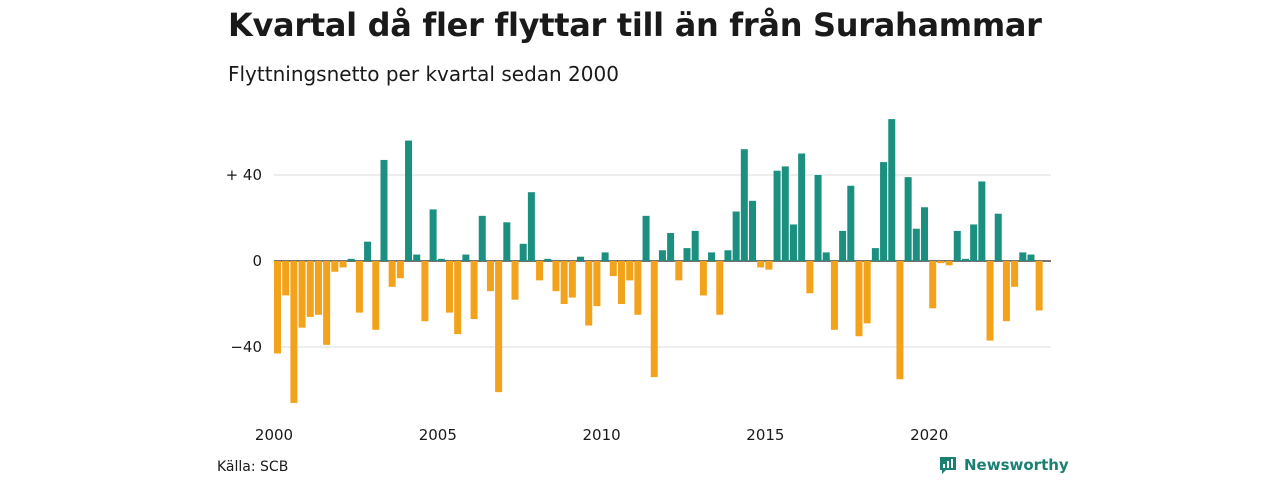  Describe the element at coordinates (834, 295) in the screenshot. I see `bar-2017-q1` at that location.